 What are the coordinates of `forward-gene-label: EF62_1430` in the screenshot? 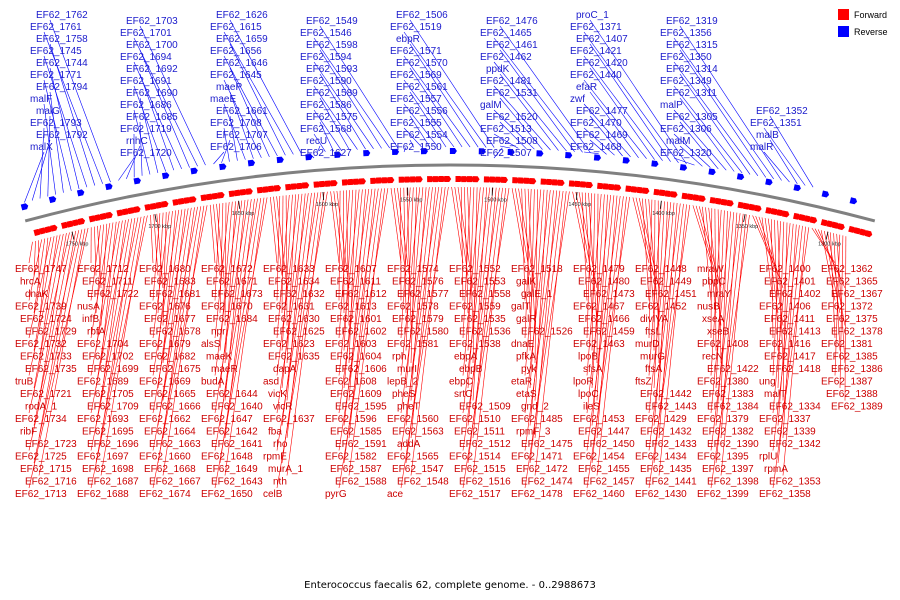 It's located at (661, 494).